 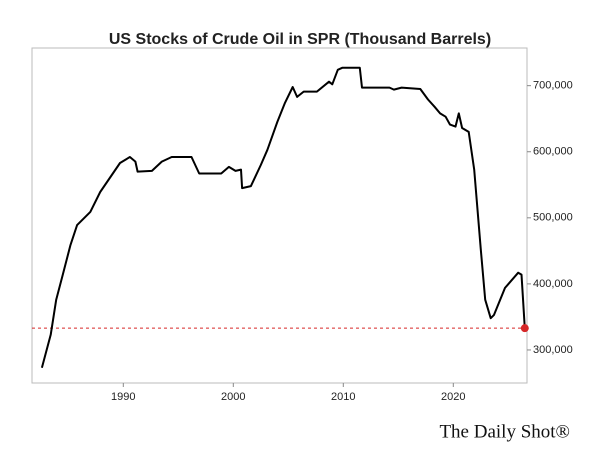 What do you see at coordinates (553, 152) in the screenshot?
I see `y-tick-label: 600,000` at bounding box center [553, 152].